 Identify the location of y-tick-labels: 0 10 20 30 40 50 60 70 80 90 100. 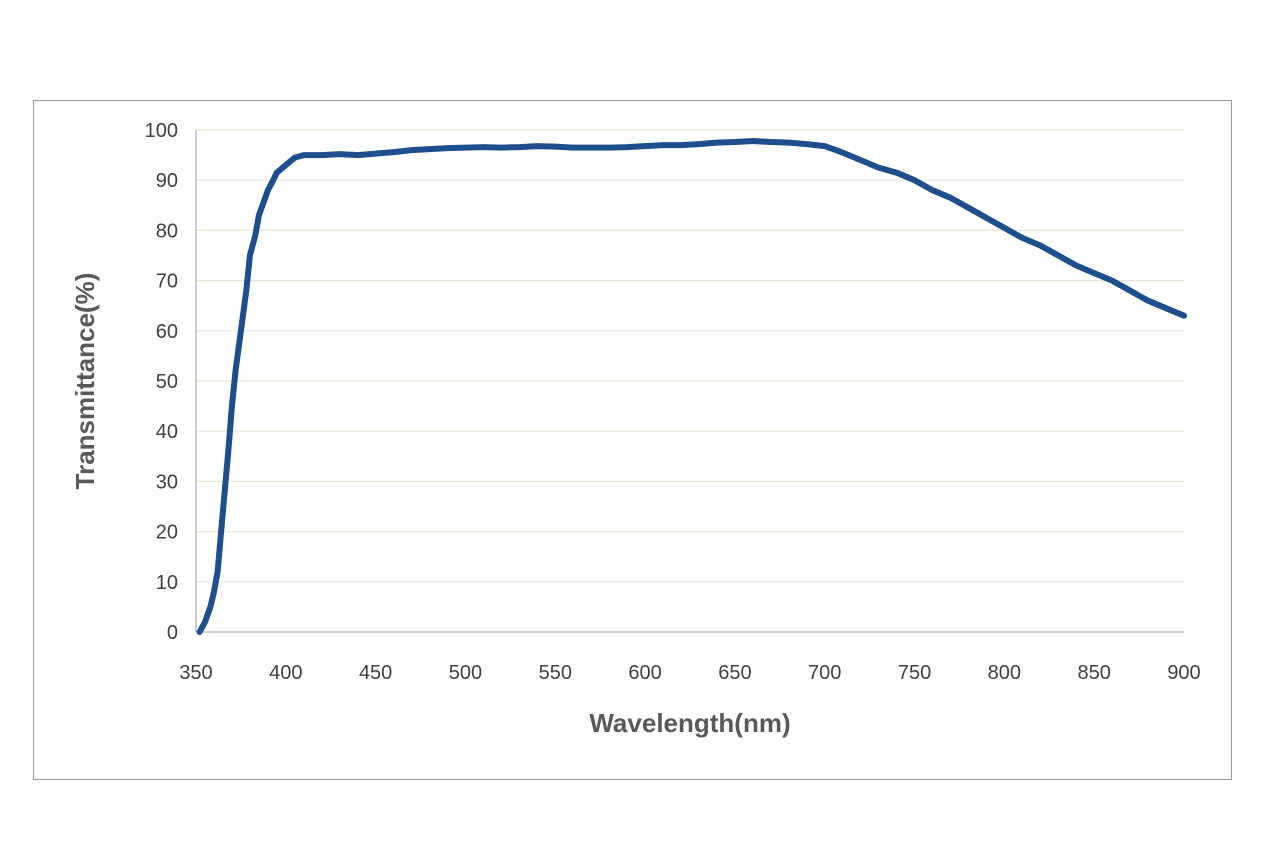
(161, 382).